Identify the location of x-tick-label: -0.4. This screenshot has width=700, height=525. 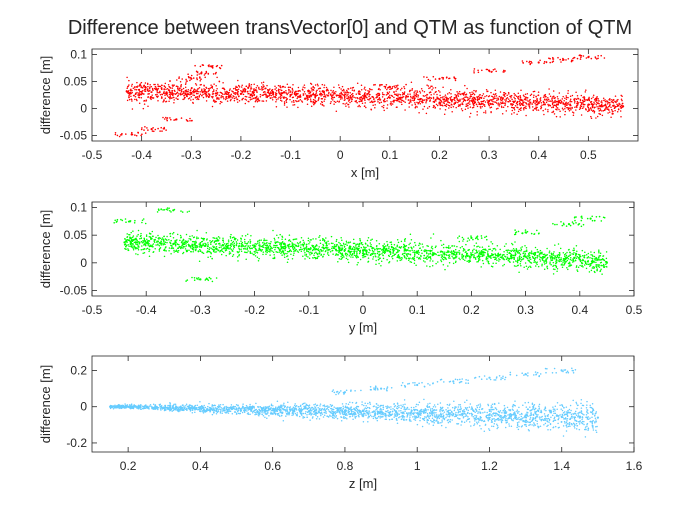
(141, 155).